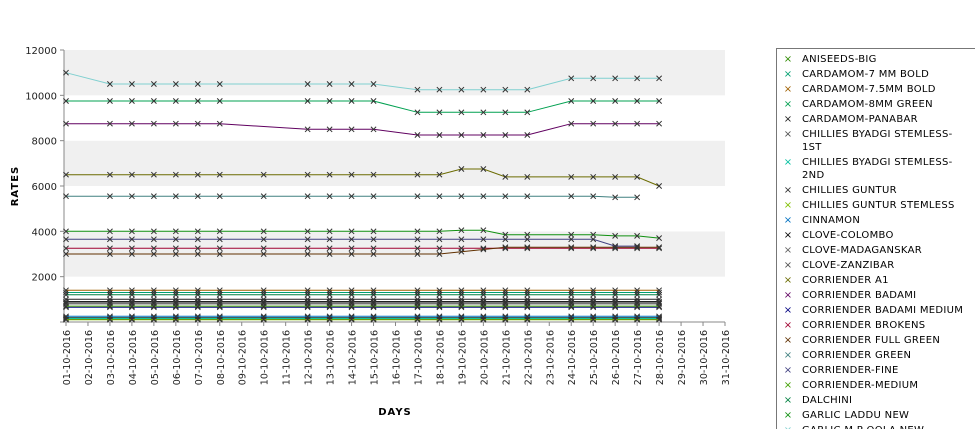 This screenshot has height=429, width=975. What do you see at coordinates (876, 426) in the screenshot?
I see `legend-item: ×GARLIC M.P OOLA NEW` at bounding box center [876, 426].